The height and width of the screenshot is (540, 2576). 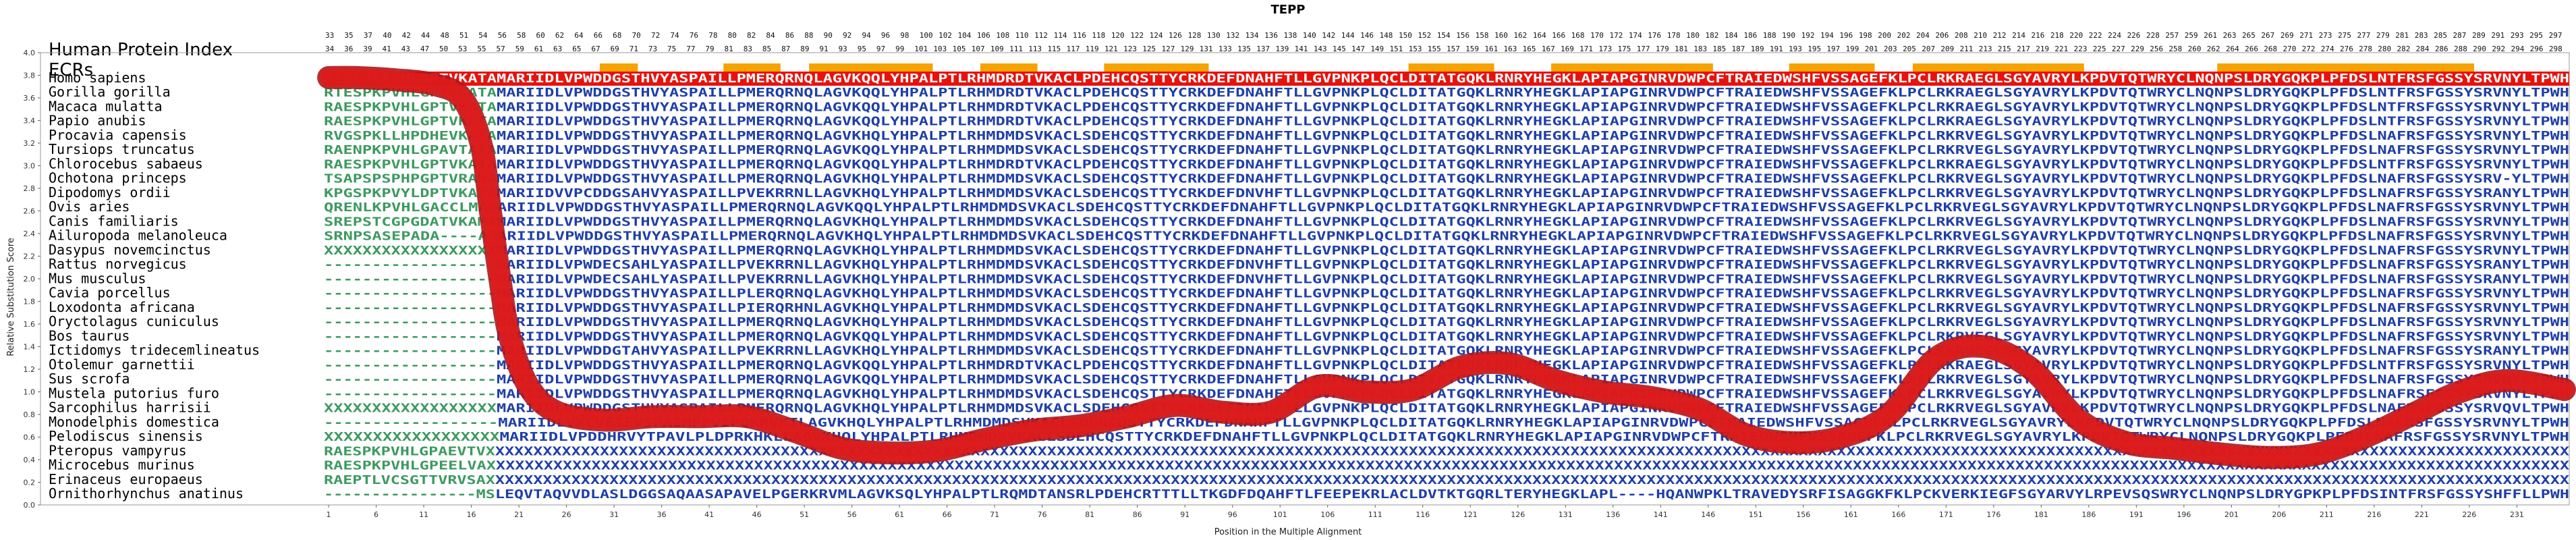 What do you see at coordinates (1187, 49) in the screenshot?
I see `human-position-label: 129` at bounding box center [1187, 49].